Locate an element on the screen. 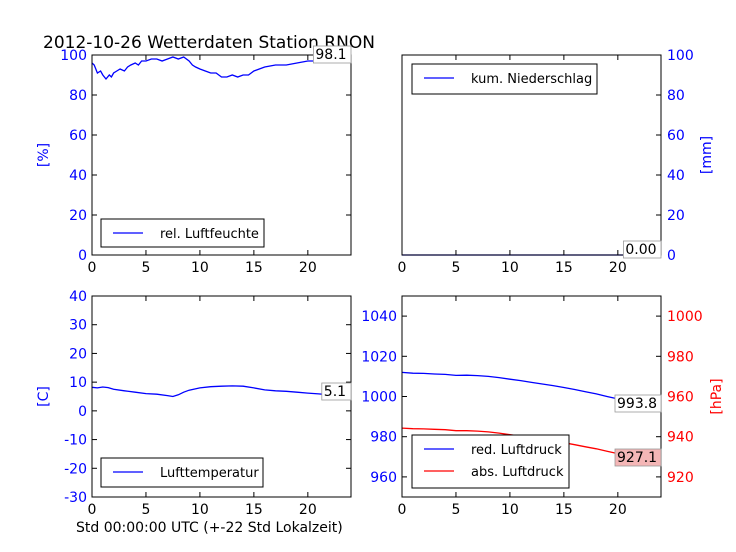  series-line-temperature is located at coordinates (221, 391).